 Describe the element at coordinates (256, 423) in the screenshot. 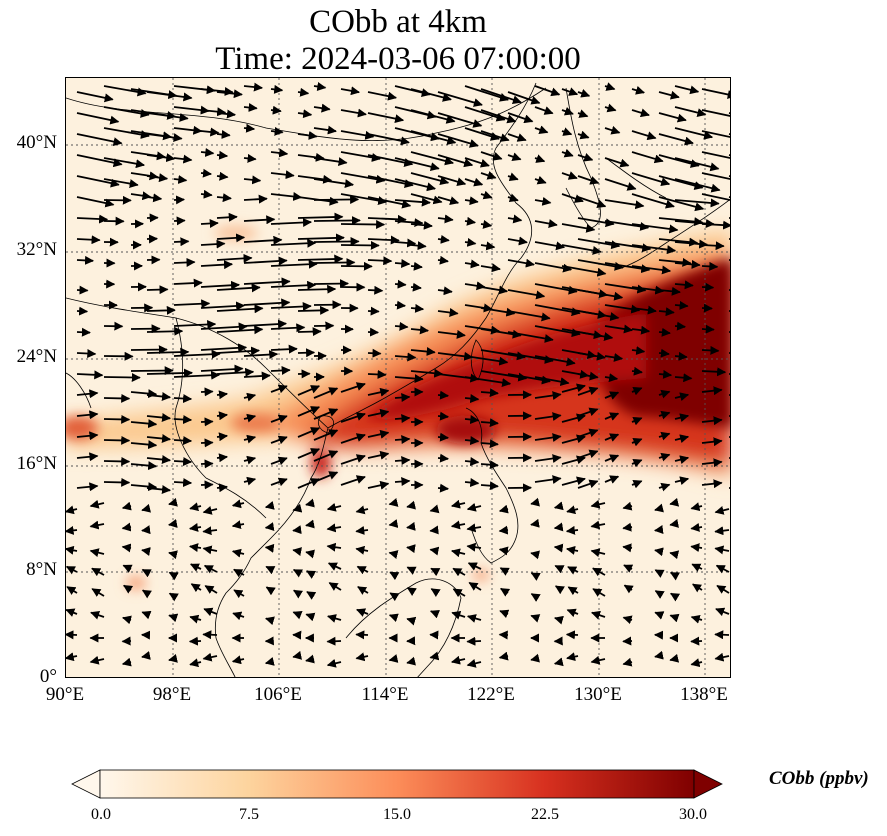

I see `plume-patch-laos` at that location.